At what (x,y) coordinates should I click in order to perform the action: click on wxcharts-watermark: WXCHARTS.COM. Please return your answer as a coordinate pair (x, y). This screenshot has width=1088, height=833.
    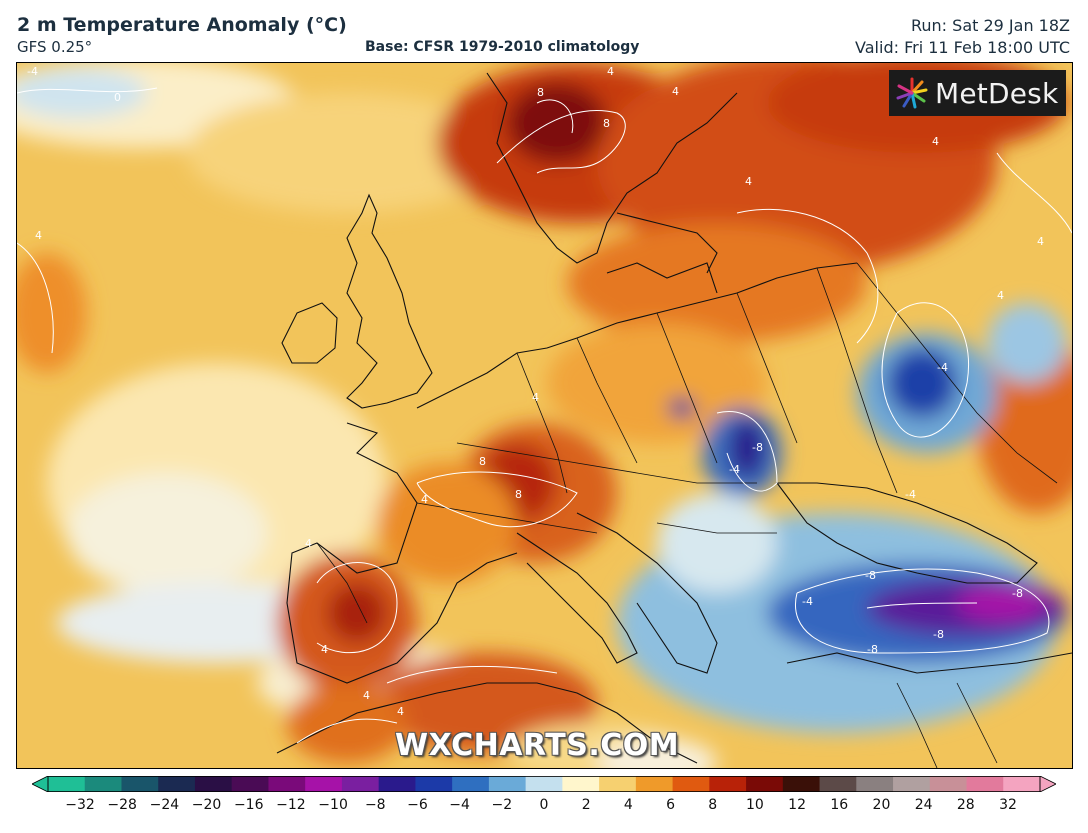
    Looking at the image, I should click on (537, 745).